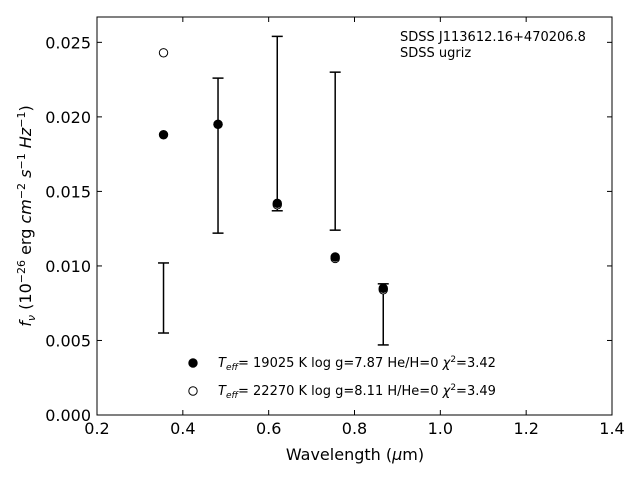 This screenshot has width=640, height=480. Describe the element at coordinates (493, 37) in the screenshot. I see `annotation-object-name: SDSS J113612.16+470206.8` at that location.